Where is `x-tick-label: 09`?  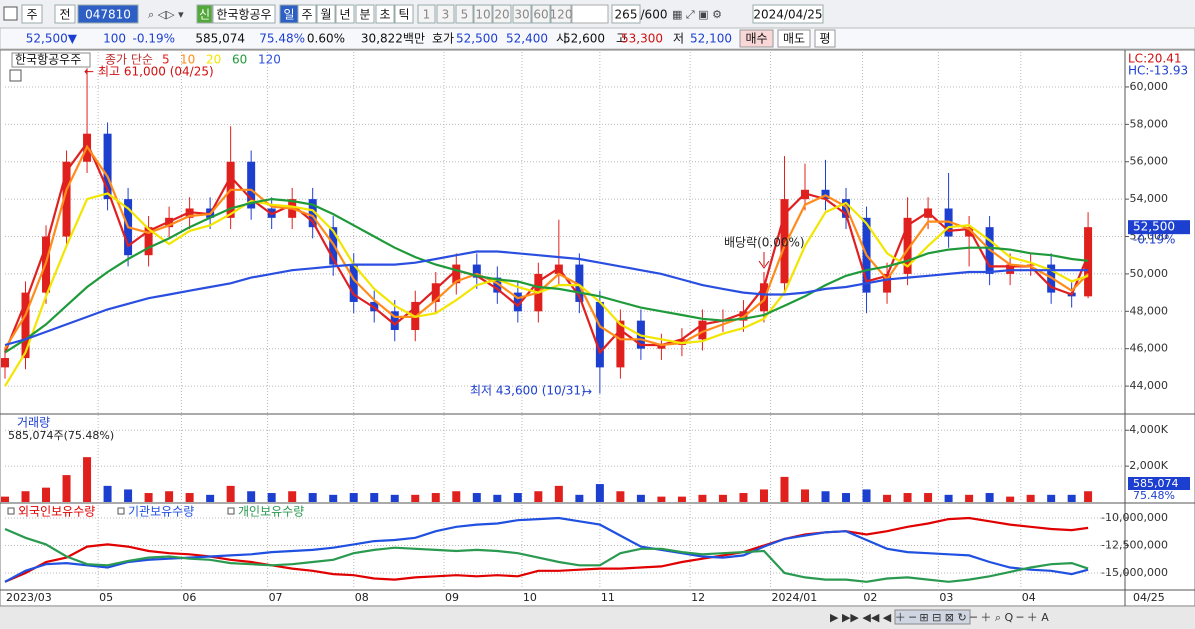 x-tick-label: 09 is located at coordinates (452, 597).